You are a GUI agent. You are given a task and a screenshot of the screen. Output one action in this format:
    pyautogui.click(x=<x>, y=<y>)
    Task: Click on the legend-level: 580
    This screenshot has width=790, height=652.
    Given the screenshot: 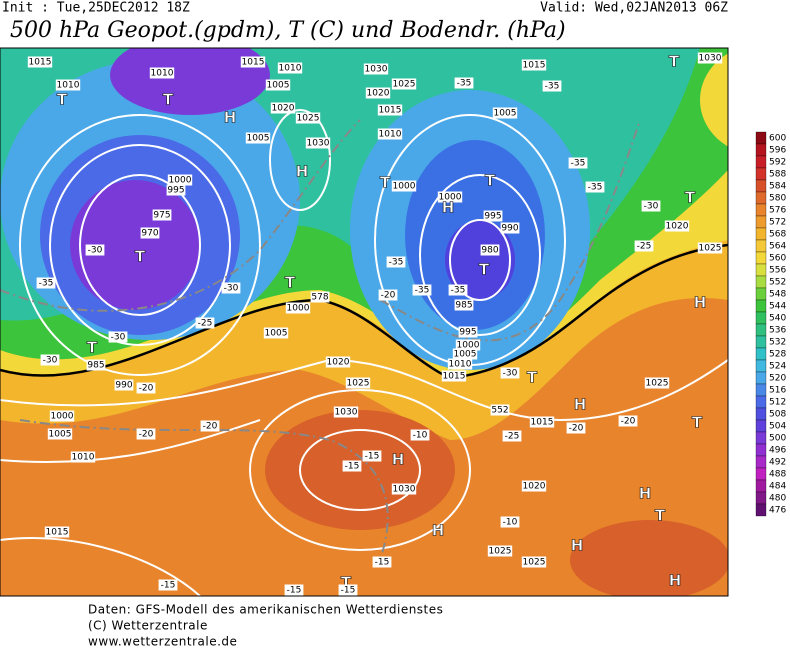 What is the action you would take?
    pyautogui.click(x=777, y=199)
    